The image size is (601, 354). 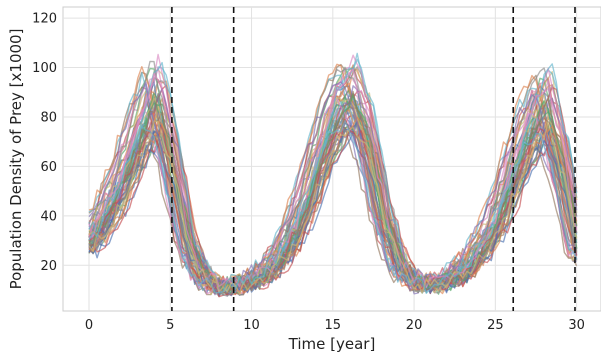 I want to click on y-tick-label: 80, so click(x=48, y=117).